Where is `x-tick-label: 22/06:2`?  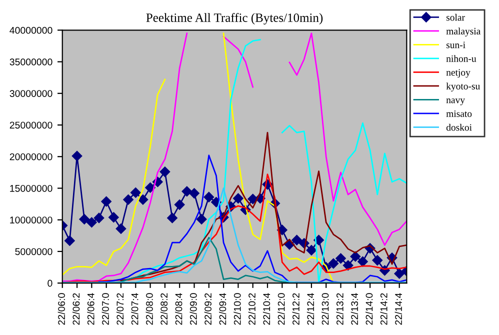
x-tick-label: 22/06:2 is located at coordinates (76, 309).